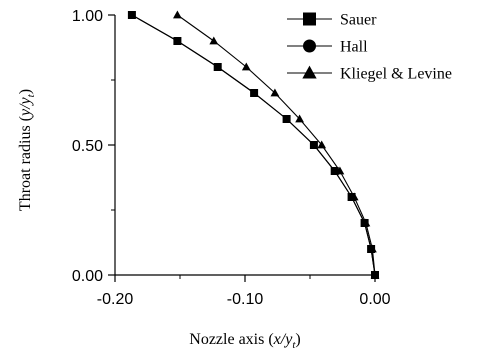 The height and width of the screenshot is (356, 493). Describe the element at coordinates (87, 16) in the screenshot. I see `y-tick-label: 1.00` at that location.